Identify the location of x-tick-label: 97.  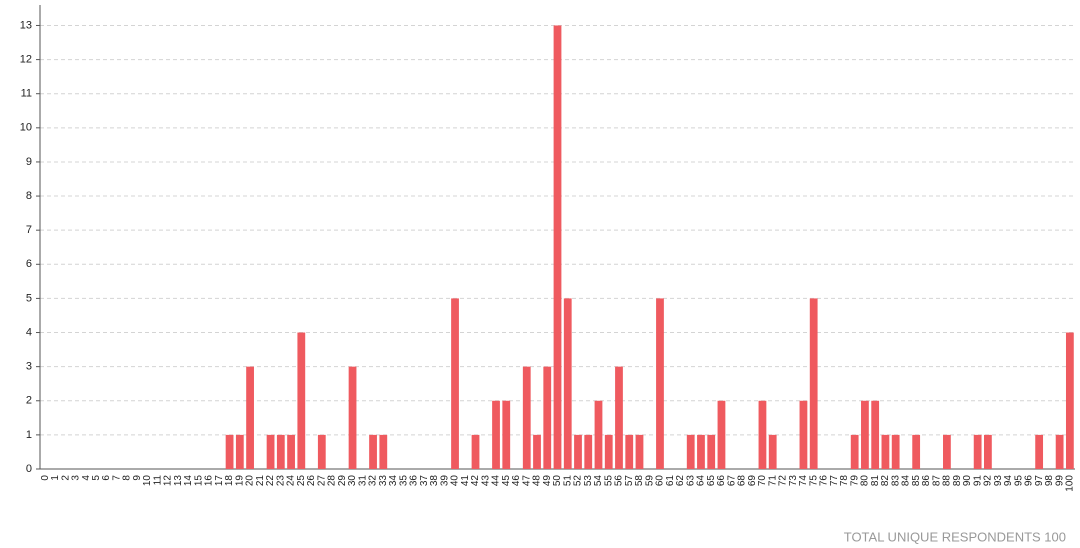
(1039, 481).